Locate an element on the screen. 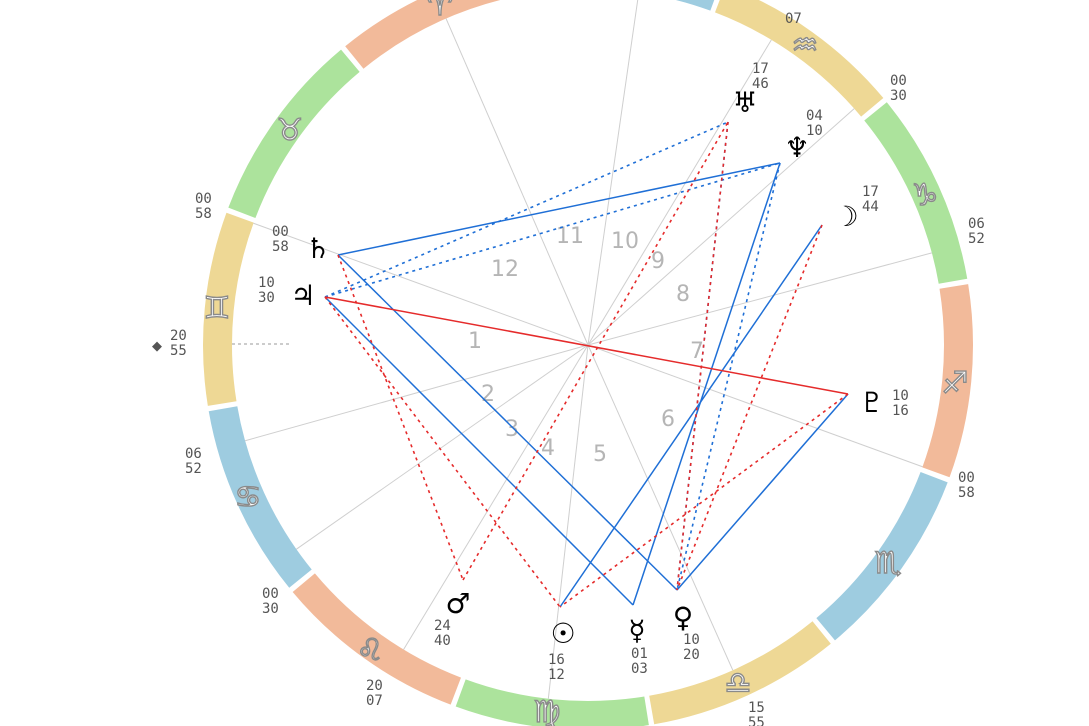 This screenshot has width=1089, height=726. house-number-8: 8 is located at coordinates (683, 294).